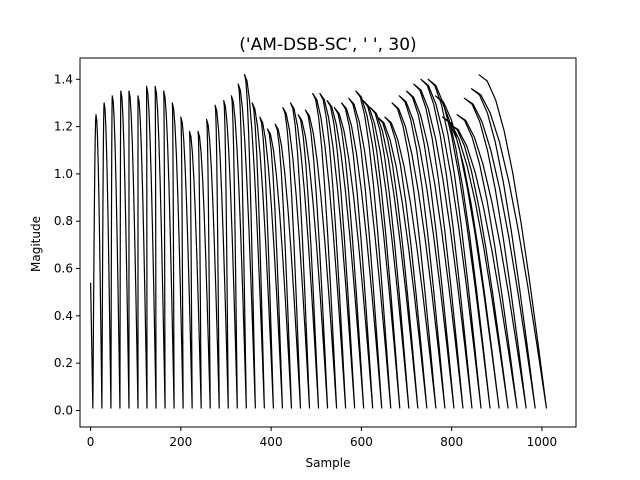 This screenshot has width=640, height=480. I want to click on x-tick-label: 1000, so click(542, 442).